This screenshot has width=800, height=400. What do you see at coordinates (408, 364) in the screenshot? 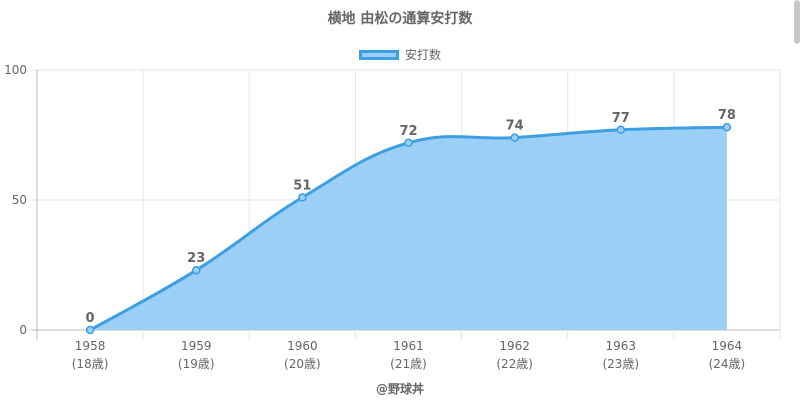
I see `x-tick-age-label: (21歳)` at bounding box center [408, 364].